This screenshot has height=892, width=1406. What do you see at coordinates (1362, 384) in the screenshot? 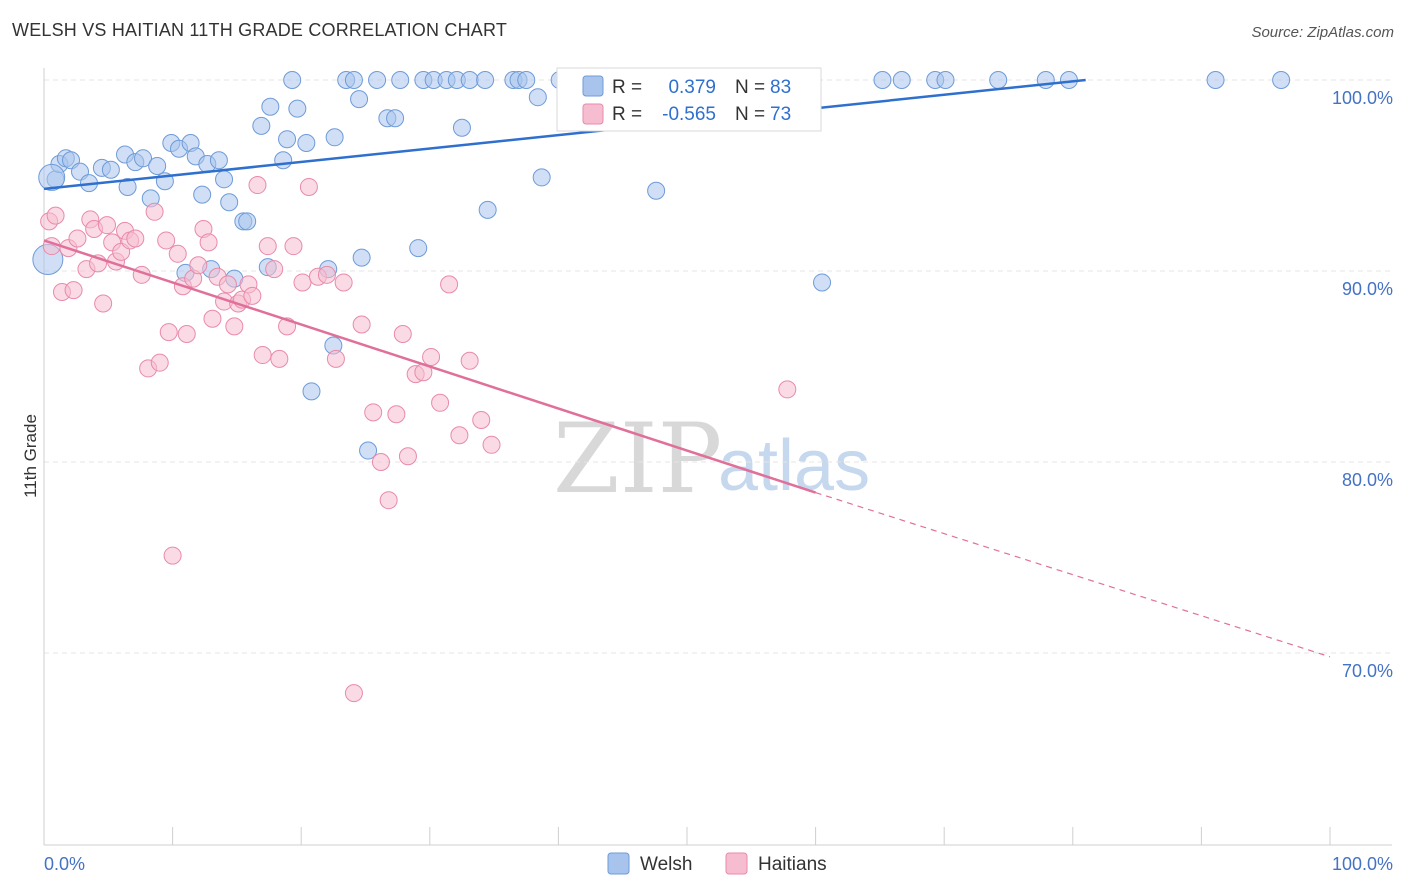
I see `y-tick-labels: 100.0% 90.0% 80.0% 70.0%` at bounding box center [1362, 384].